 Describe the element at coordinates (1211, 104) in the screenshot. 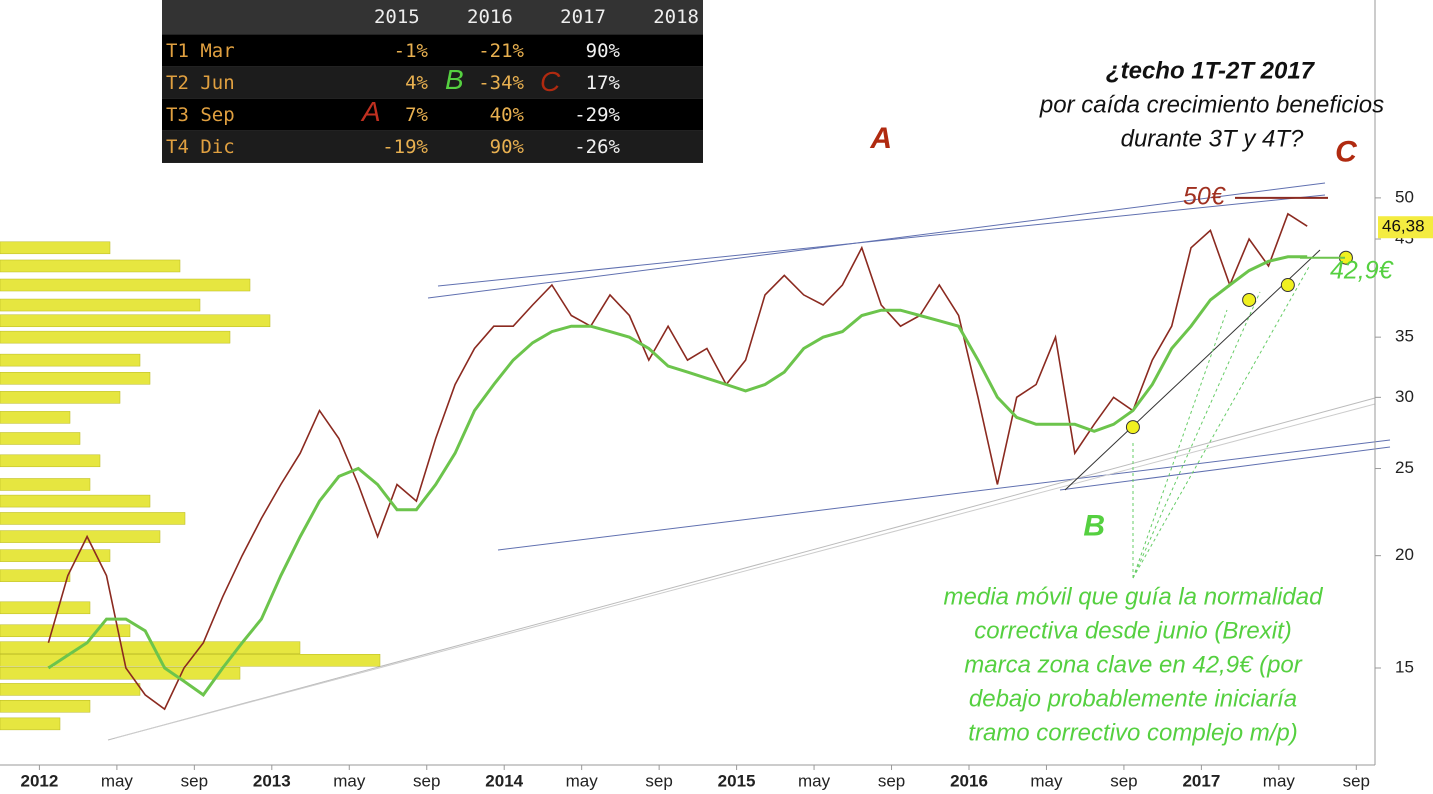

I see `question-line: por caída crecimiento beneficios` at that location.